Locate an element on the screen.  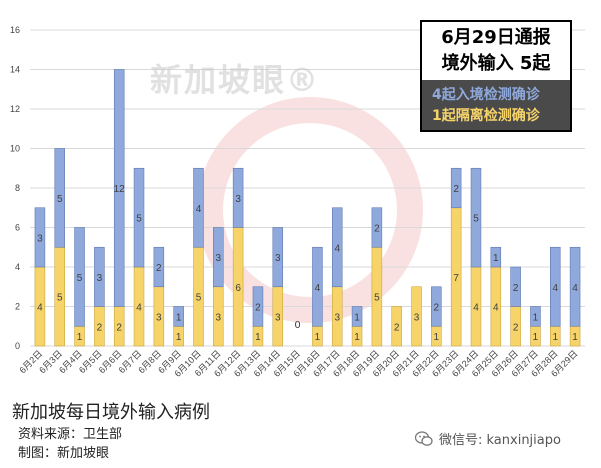
footer-source: 资料来源：卫生部 is located at coordinates (70, 434).